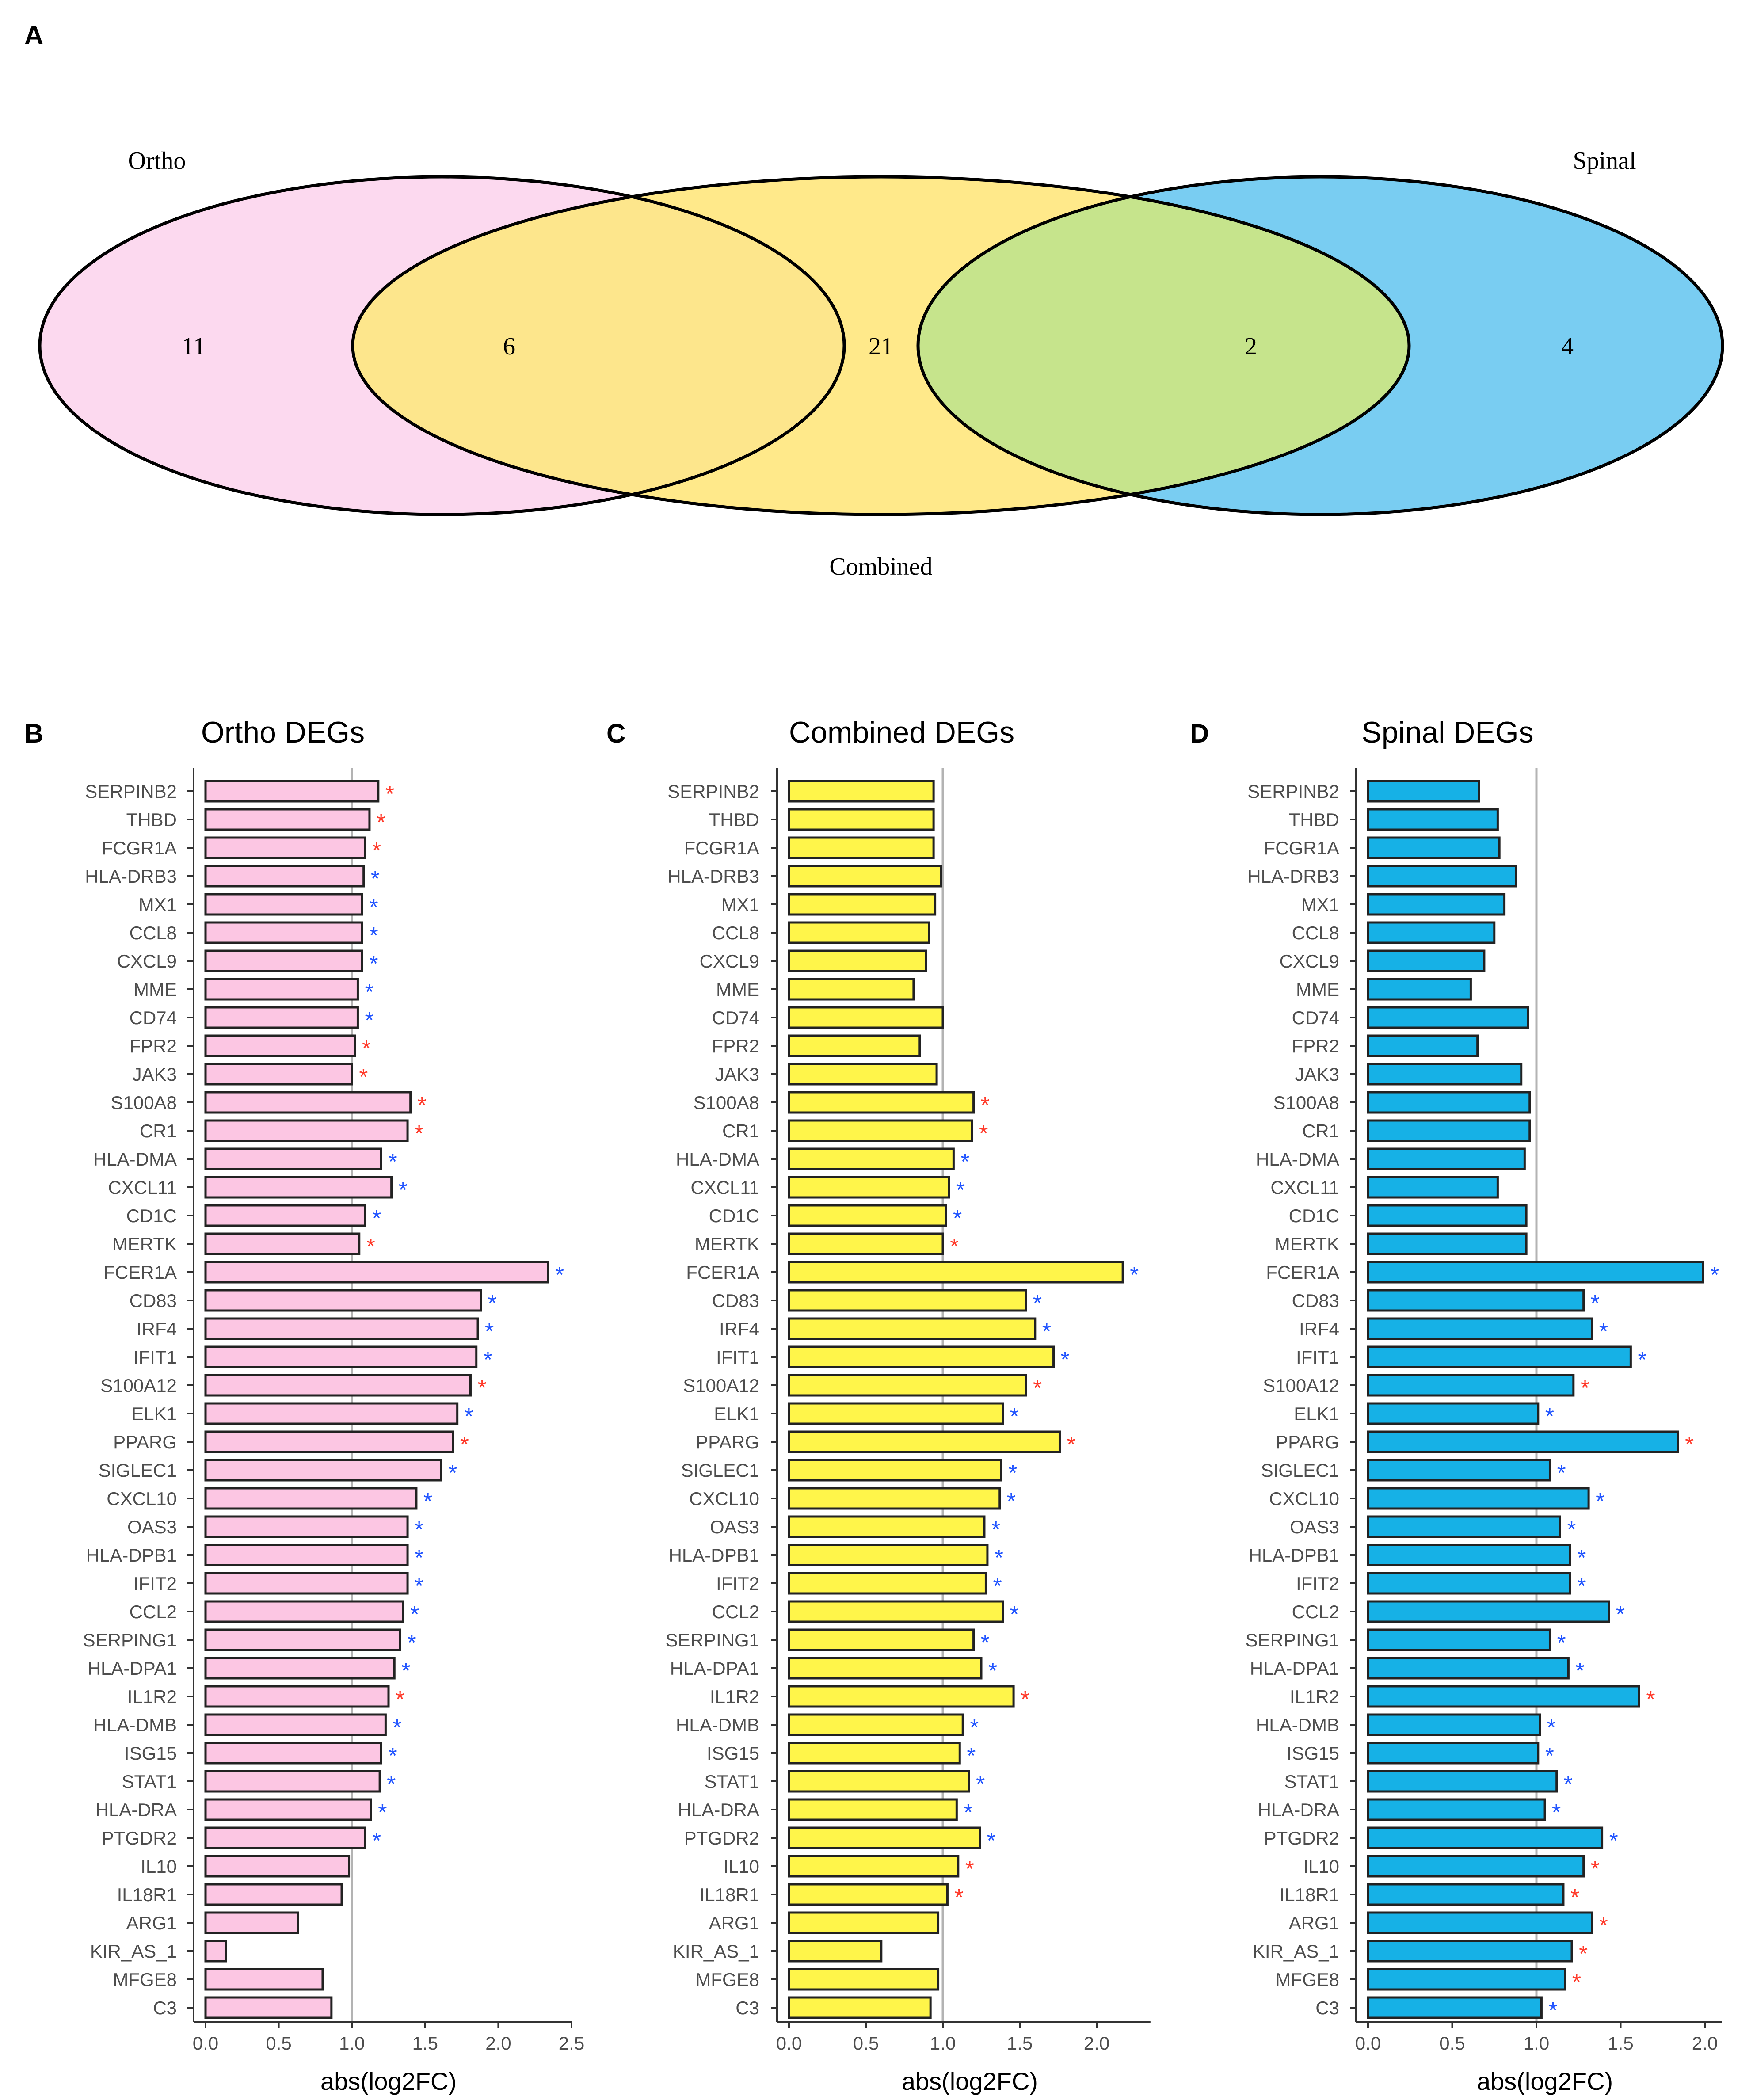 The height and width of the screenshot is (2100, 1753). What do you see at coordinates (1301, 1838) in the screenshot?
I see `category-label: PTGDR2` at bounding box center [1301, 1838].